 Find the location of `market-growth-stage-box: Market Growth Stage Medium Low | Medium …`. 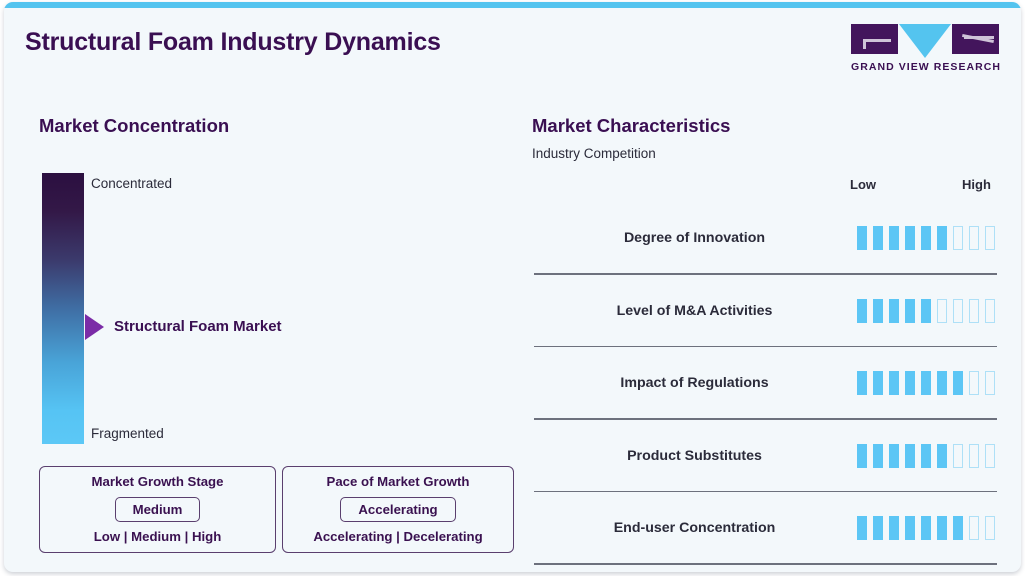

market-growth-stage-box: Market Growth Stage Medium Low | Medium … is located at coordinates (157, 509).